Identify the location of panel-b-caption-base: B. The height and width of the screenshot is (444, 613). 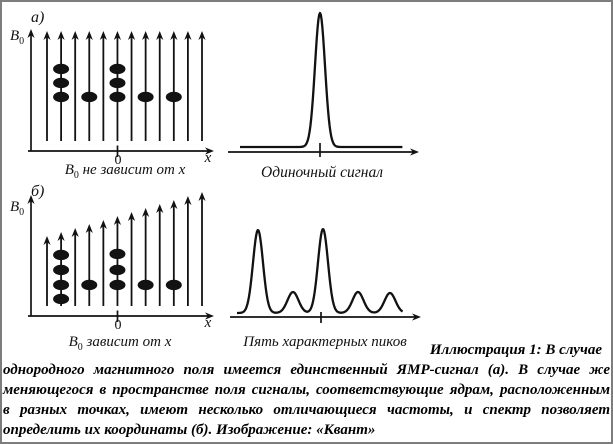
(73, 342).